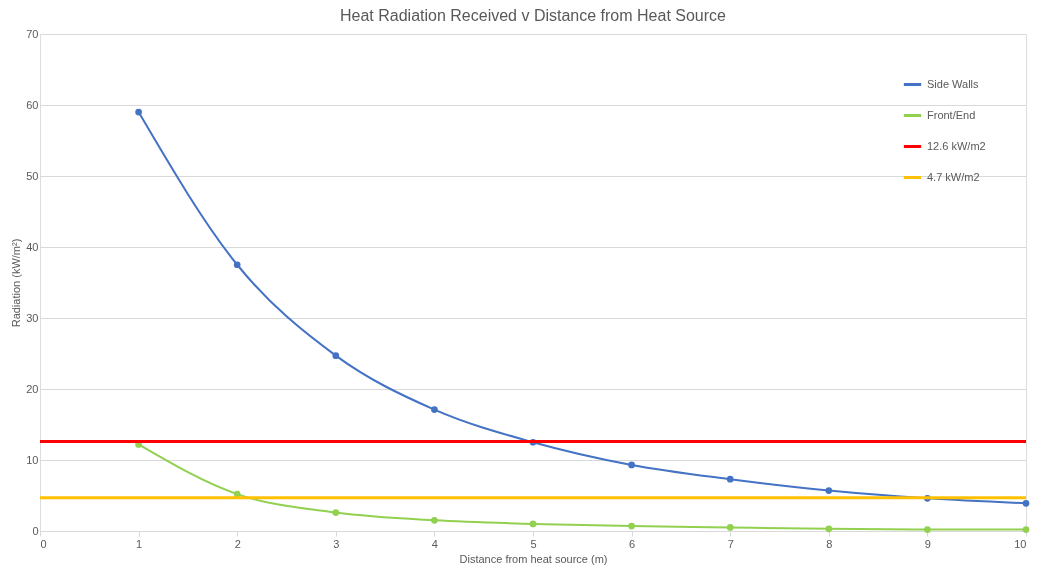  I want to click on x-tick-label: 6, so click(632, 543).